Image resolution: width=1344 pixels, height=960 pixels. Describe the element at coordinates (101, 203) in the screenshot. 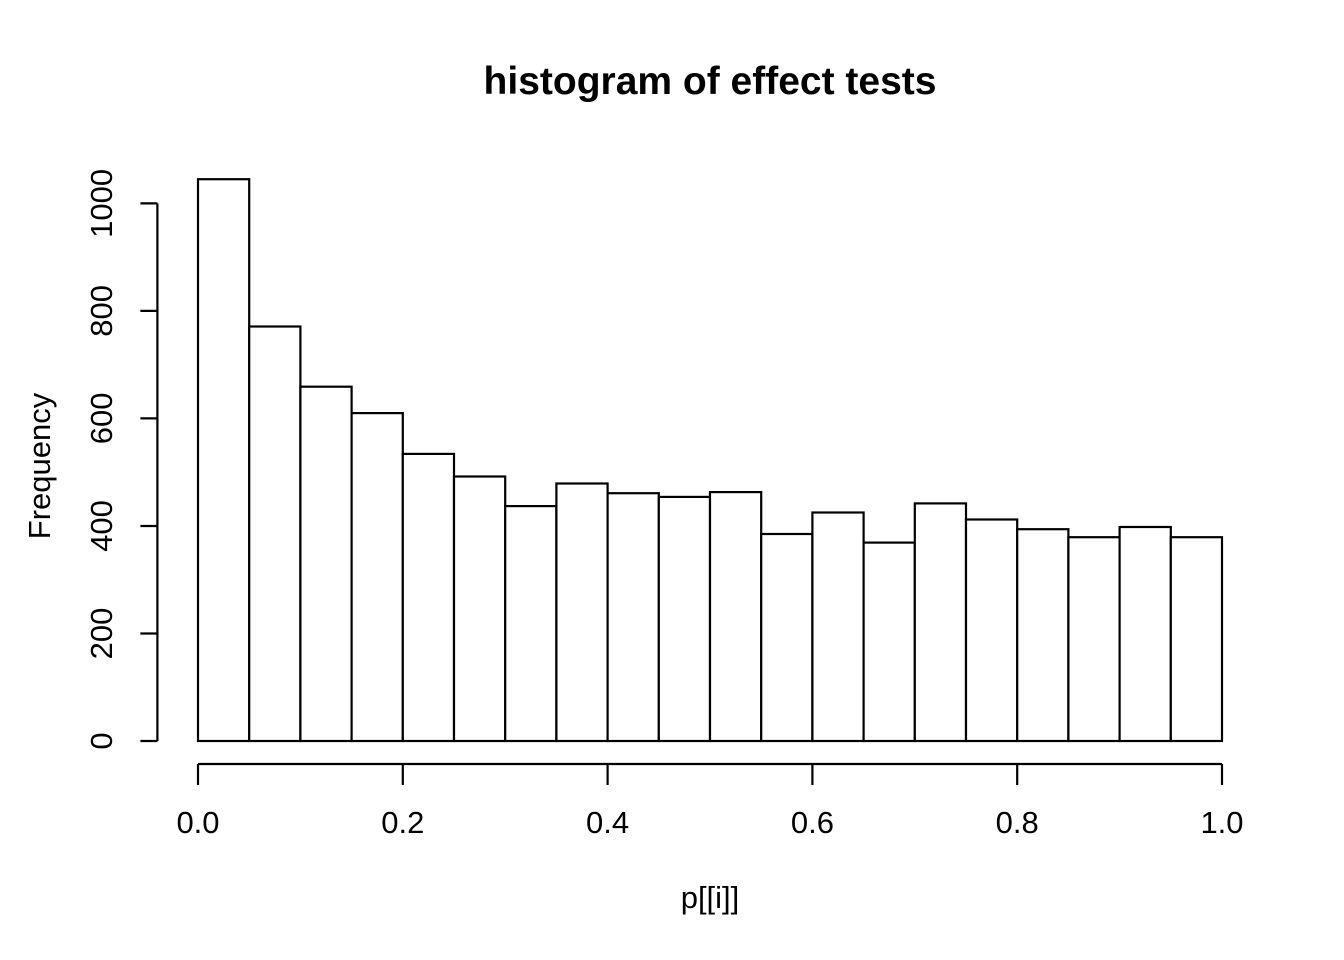

I see `y-tick-label: 1000` at that location.